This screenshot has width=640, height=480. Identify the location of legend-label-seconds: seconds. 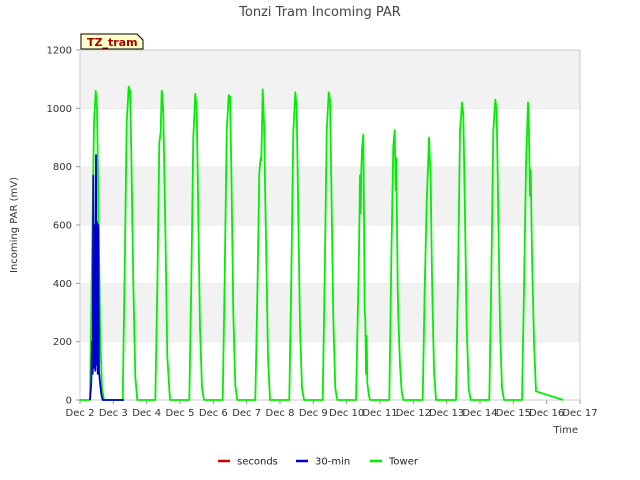
(257, 462).